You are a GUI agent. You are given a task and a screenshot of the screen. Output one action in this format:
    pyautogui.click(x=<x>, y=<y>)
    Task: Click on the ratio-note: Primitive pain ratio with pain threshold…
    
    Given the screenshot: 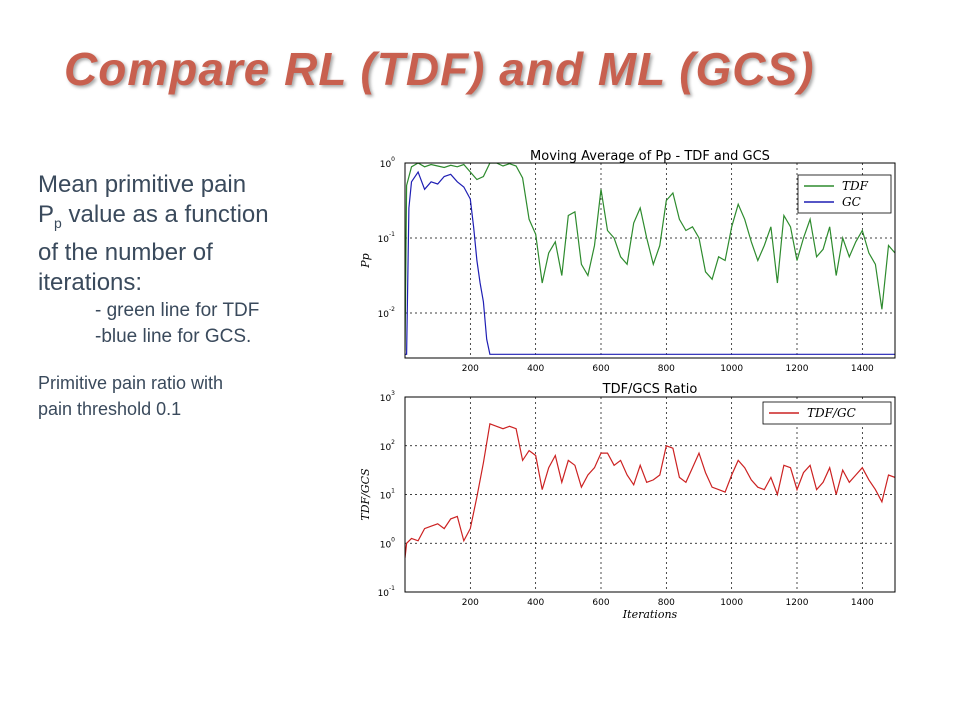 What is the action you would take?
    pyautogui.click(x=198, y=396)
    